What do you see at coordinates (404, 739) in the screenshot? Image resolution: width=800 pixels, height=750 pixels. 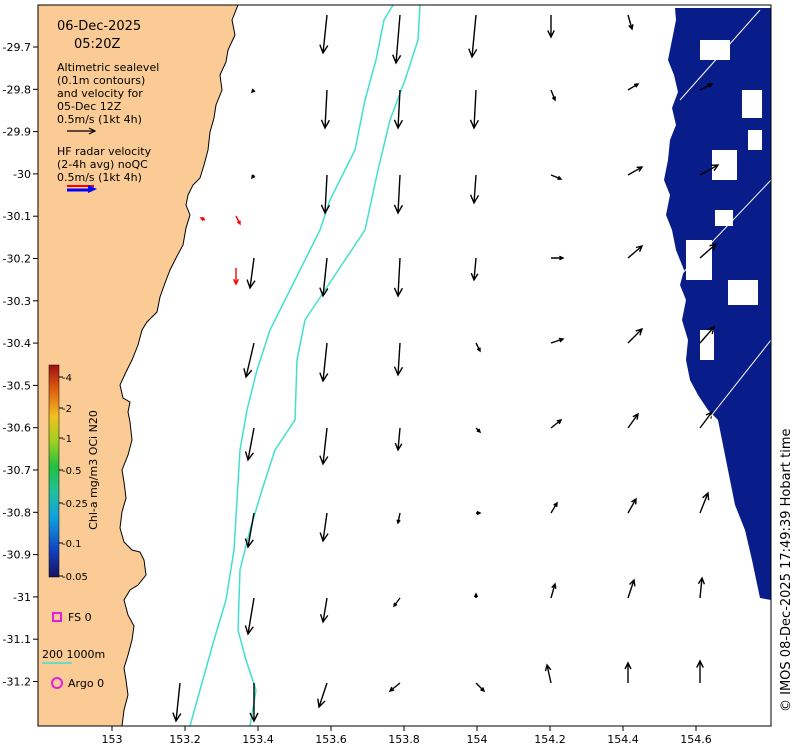 I see `x-tick-label: 153.8` at bounding box center [404, 739].